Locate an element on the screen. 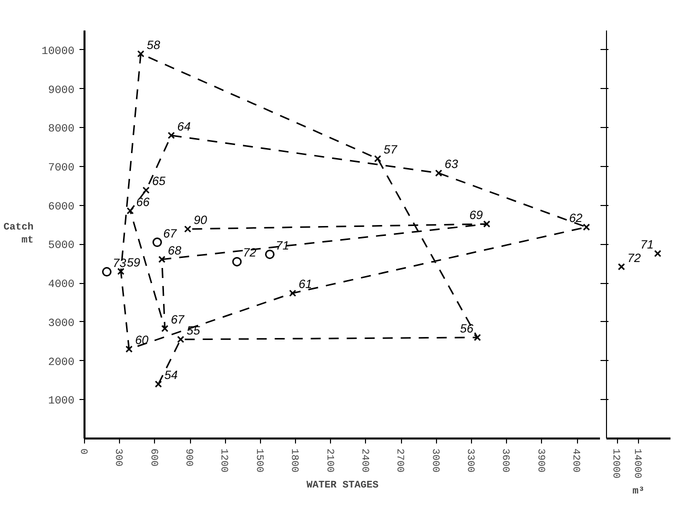 The height and width of the screenshot is (508, 700). y-tick-label: 3000 is located at coordinates (61, 324).